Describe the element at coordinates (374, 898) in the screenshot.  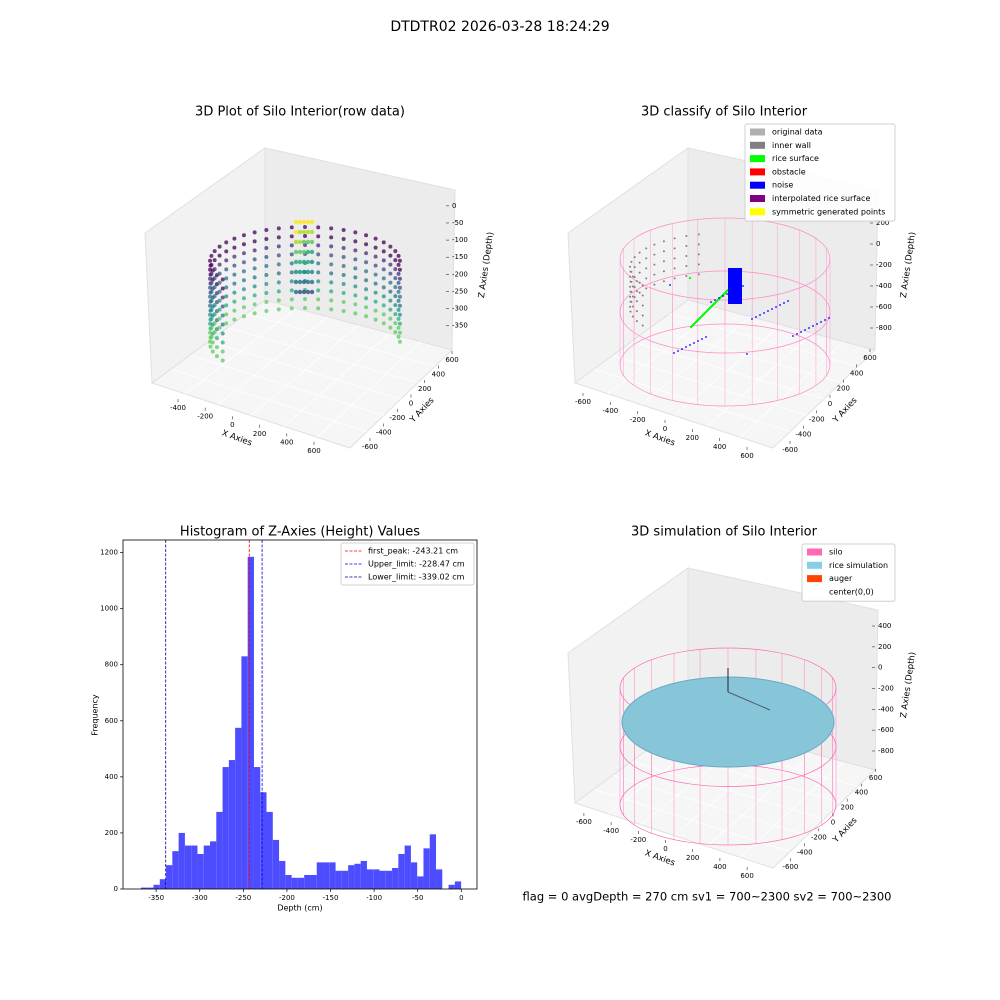
I see `x-tick-label: -100` at that location.